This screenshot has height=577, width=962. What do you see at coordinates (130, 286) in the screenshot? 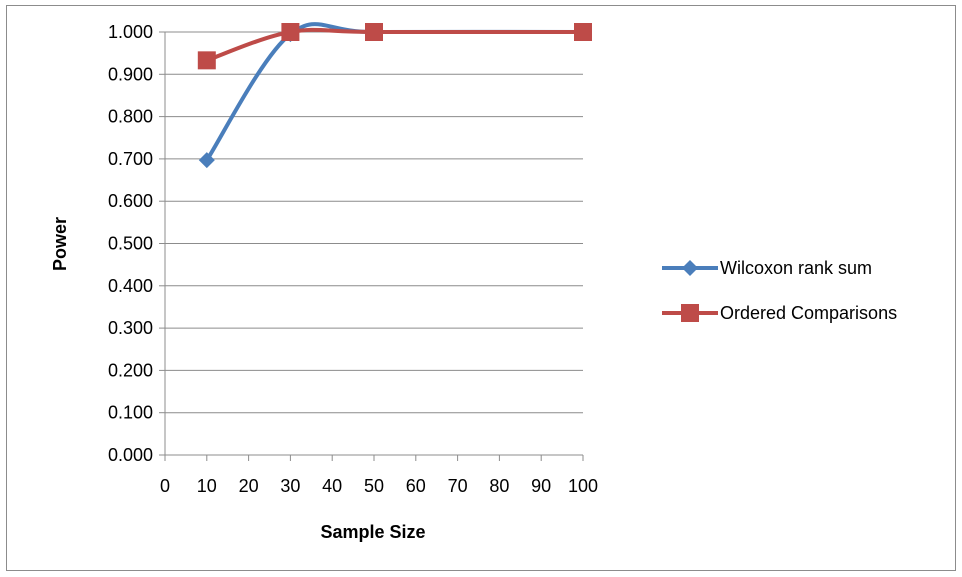
I see `y-tick-label-4: 0.400` at bounding box center [130, 286].